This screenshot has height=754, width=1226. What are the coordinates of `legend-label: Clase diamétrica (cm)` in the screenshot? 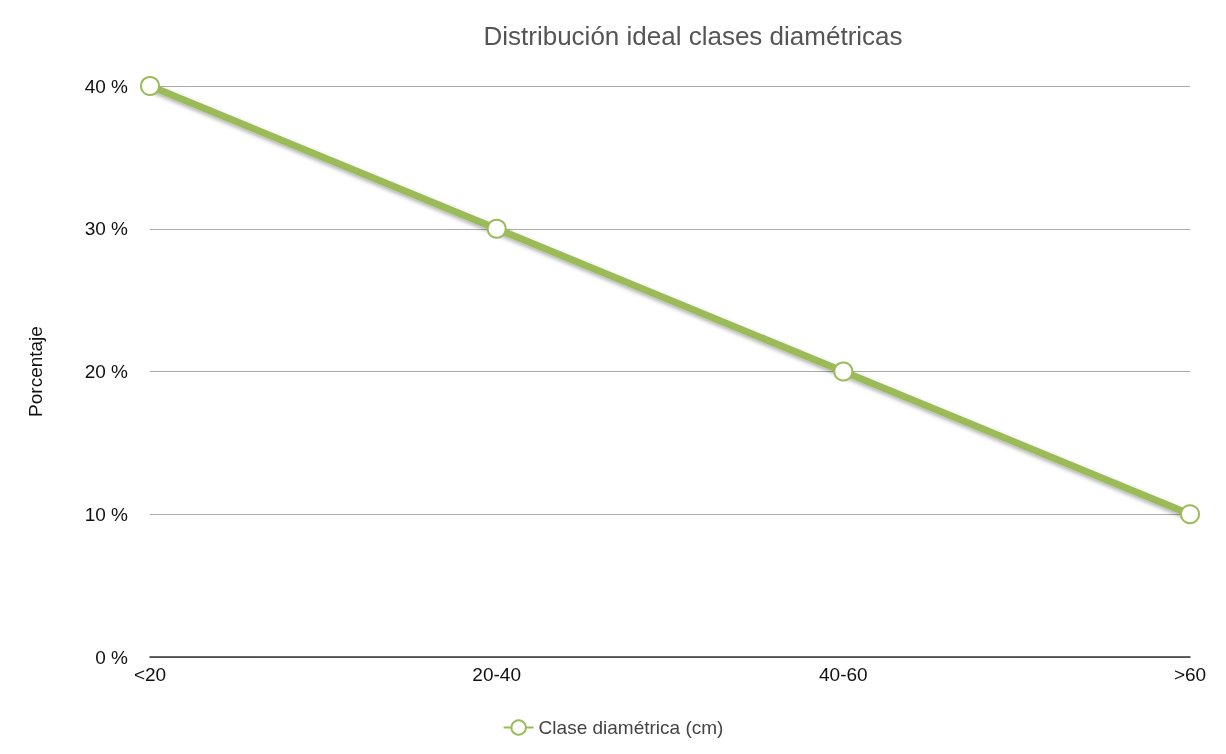 It's located at (631, 727).